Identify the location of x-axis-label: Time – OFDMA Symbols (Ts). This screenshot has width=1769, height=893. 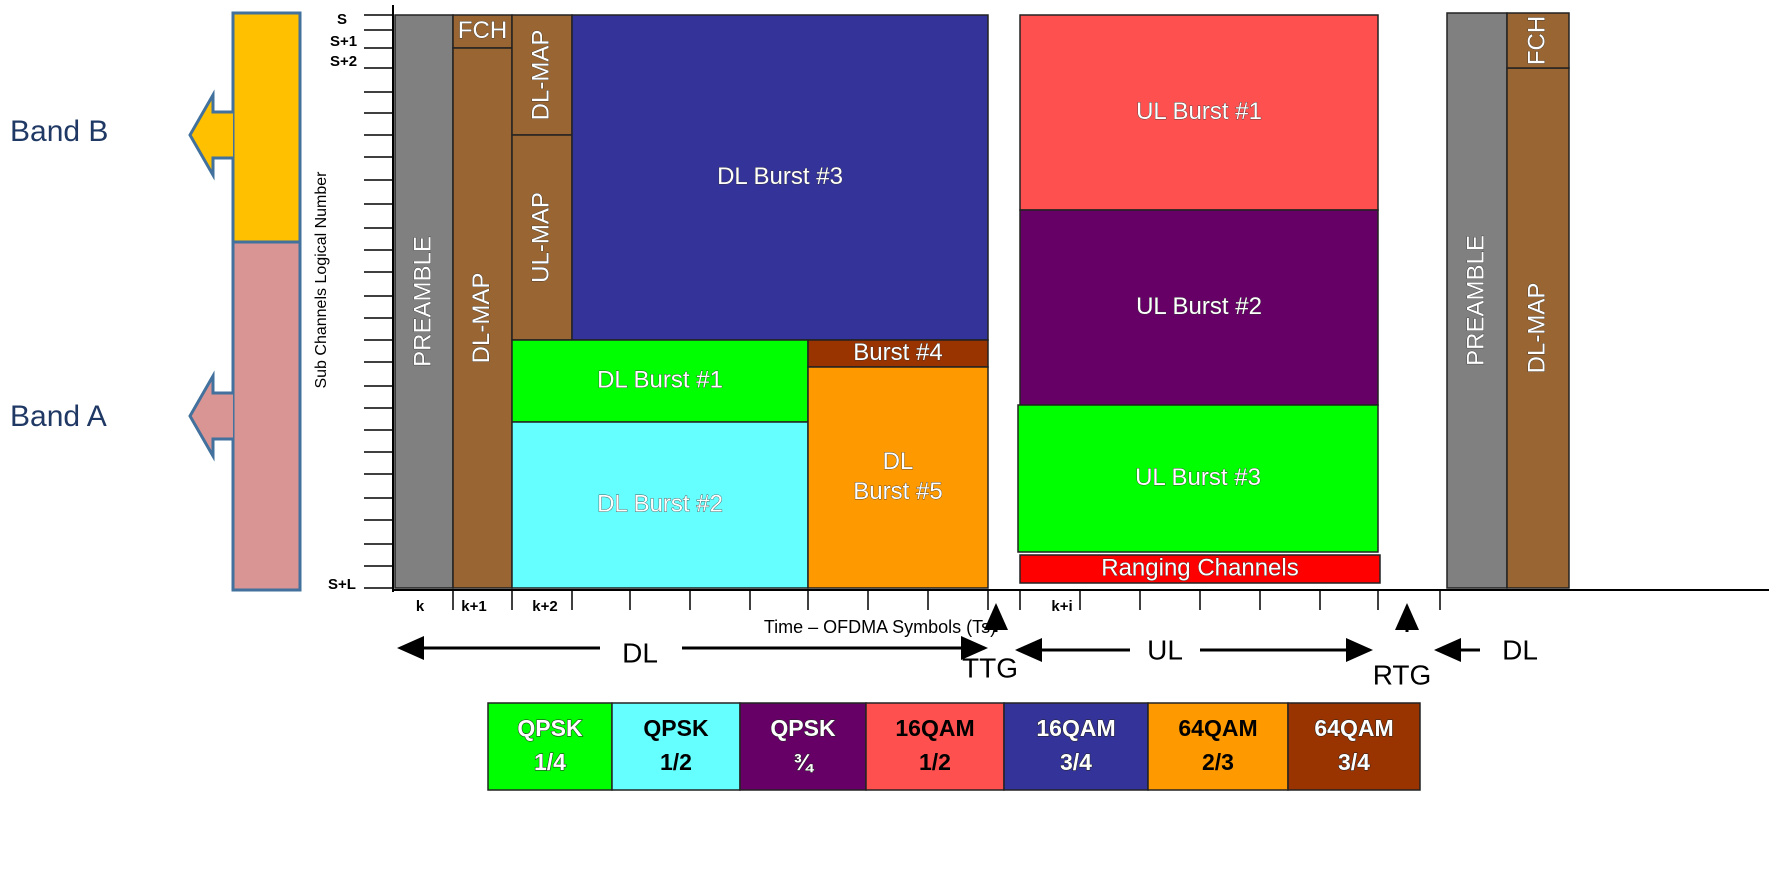
(880, 627).